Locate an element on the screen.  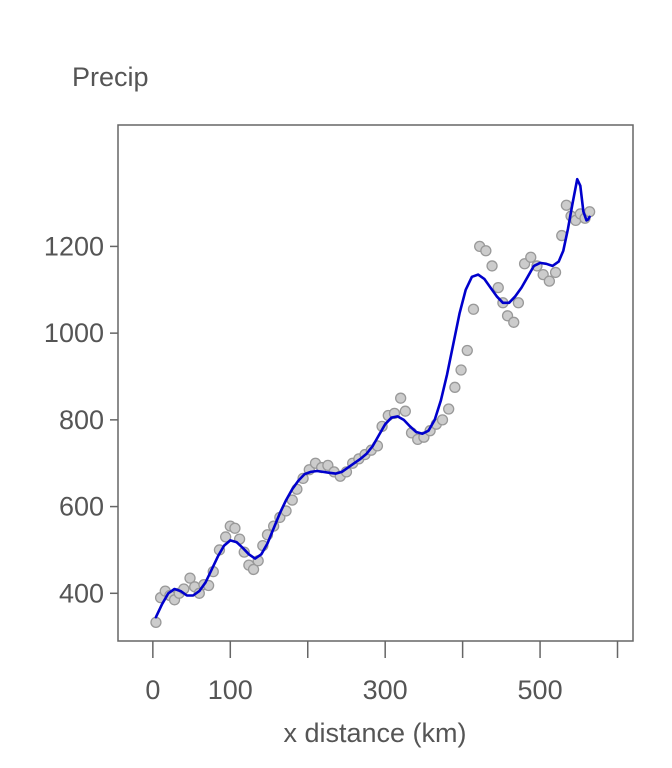
chart-title: Precip is located at coordinates (110, 77).